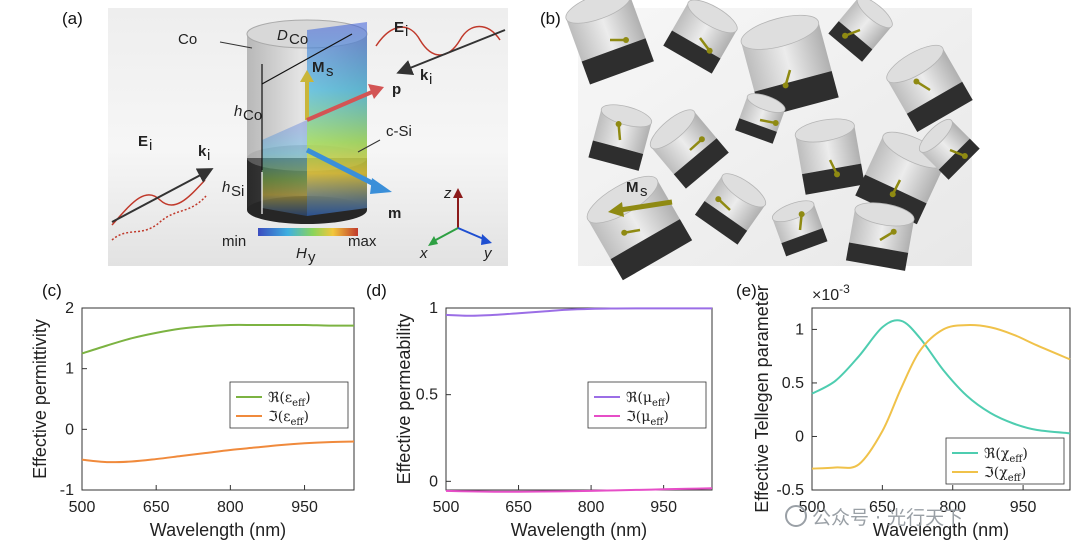 Image resolution: width=1080 pixels, height=554 pixels. What do you see at coordinates (663, 507) in the screenshot?
I see `x-tick-label: 950` at bounding box center [663, 507].